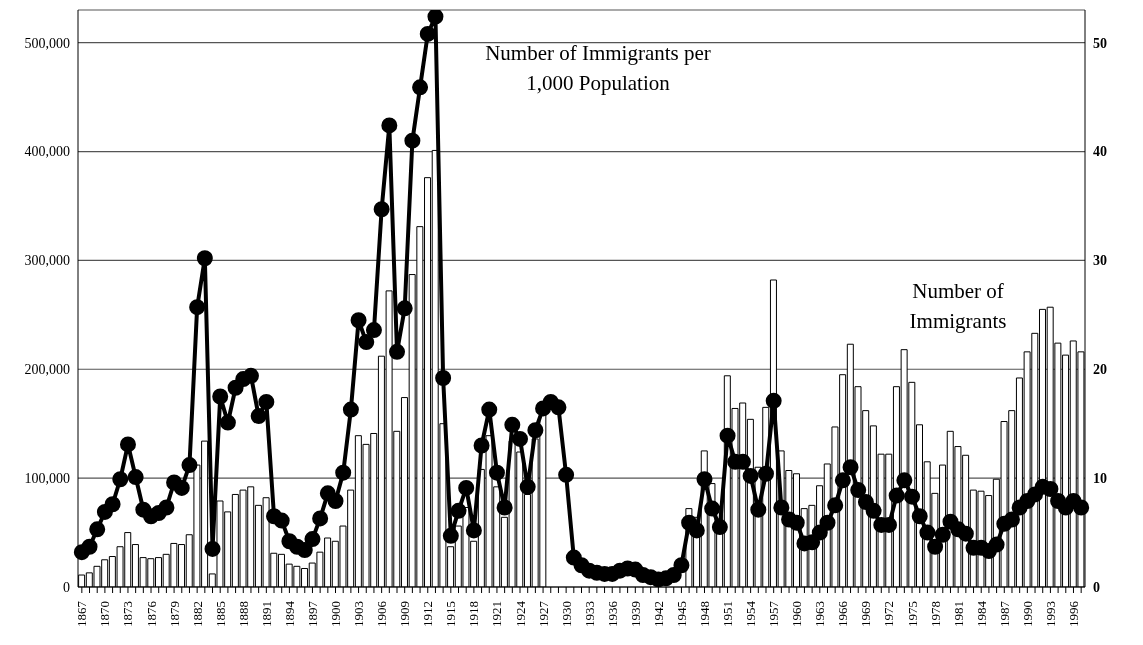  What do you see at coordinates (105, 614) in the screenshot?
I see `x-tick-label: 1870` at bounding box center [105, 614].